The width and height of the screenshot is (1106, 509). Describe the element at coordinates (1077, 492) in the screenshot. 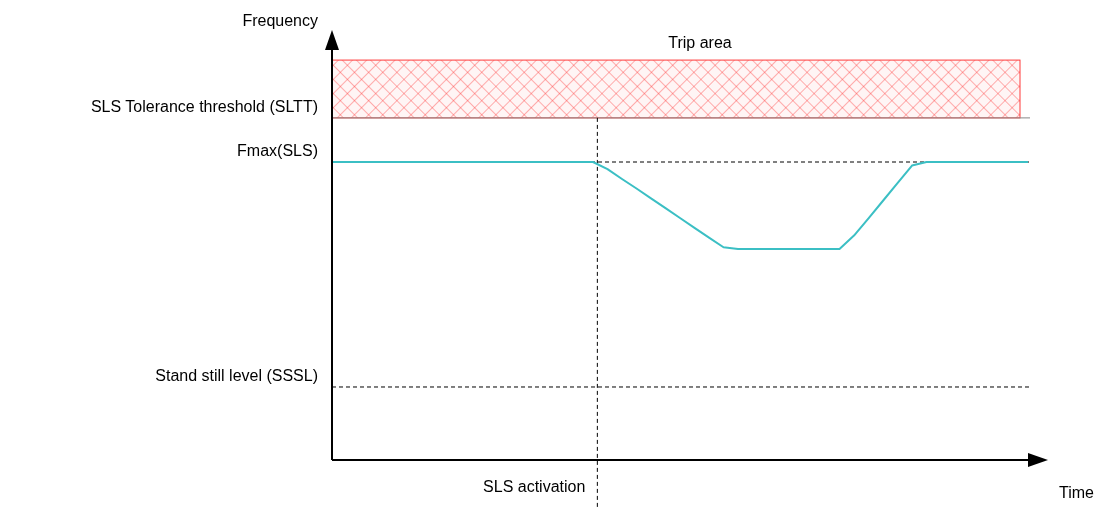

I see `x-axis-title: Time` at that location.